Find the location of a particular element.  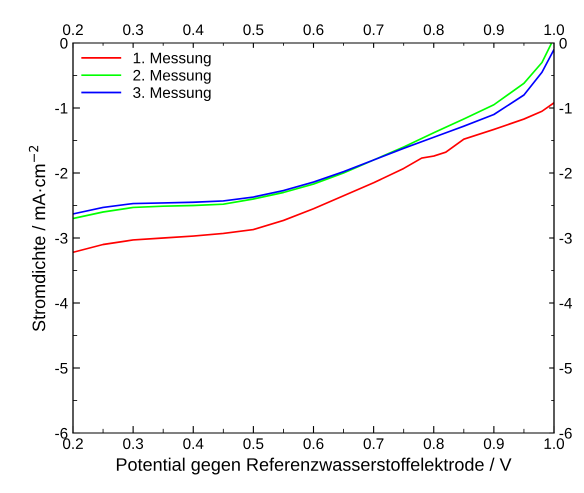

x-tick-label: 0.7 is located at coordinates (374, 444).